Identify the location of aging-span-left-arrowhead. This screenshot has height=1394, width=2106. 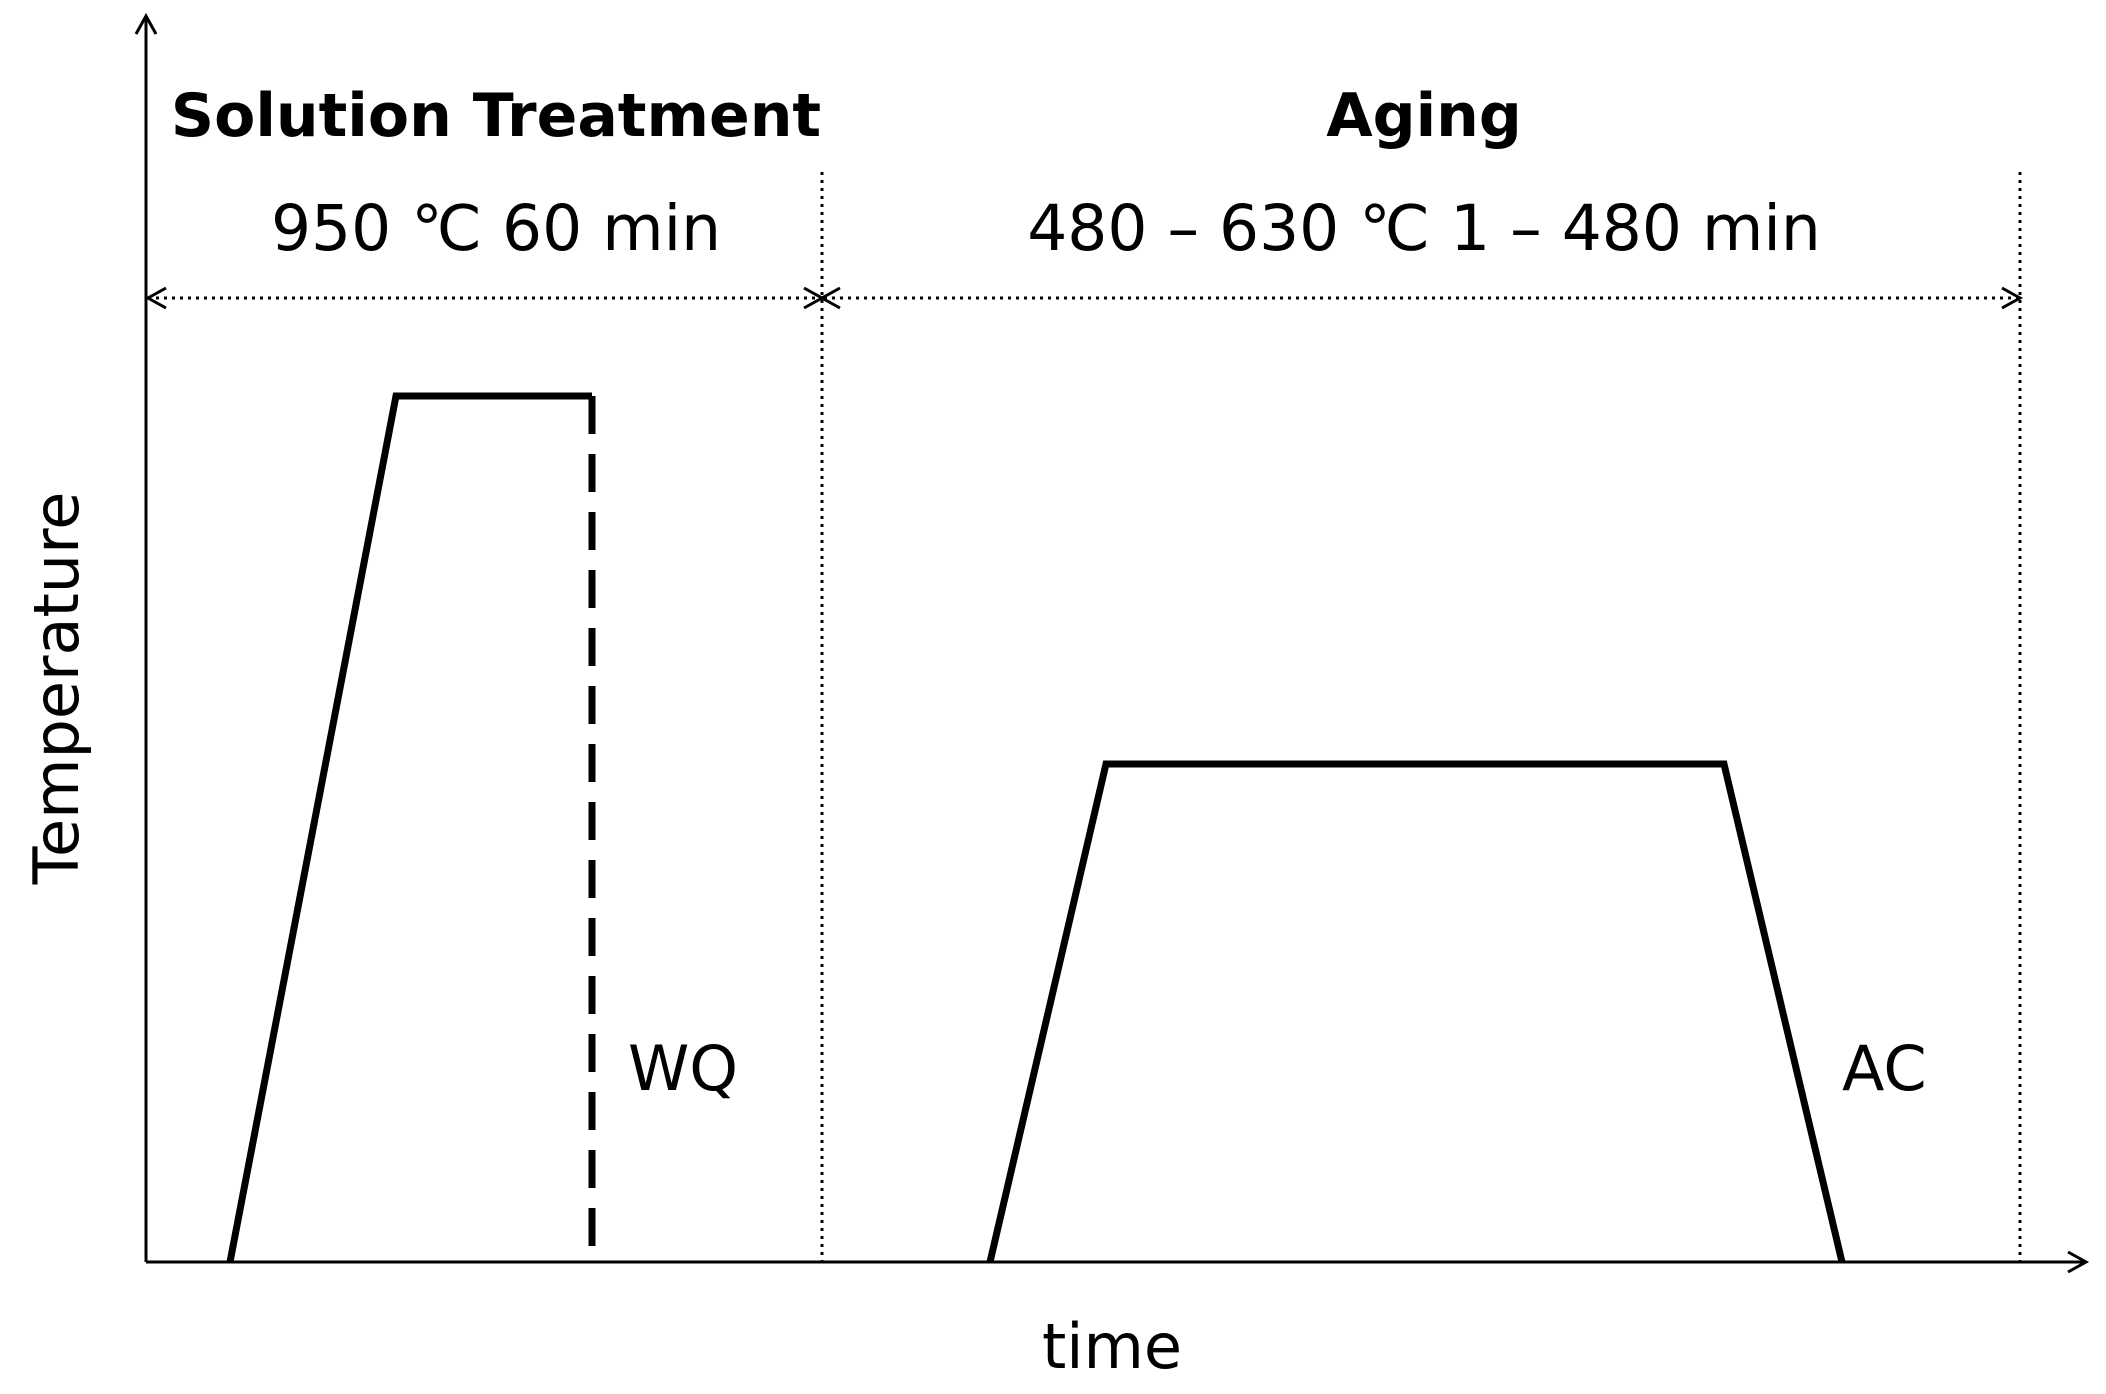
(829, 298).